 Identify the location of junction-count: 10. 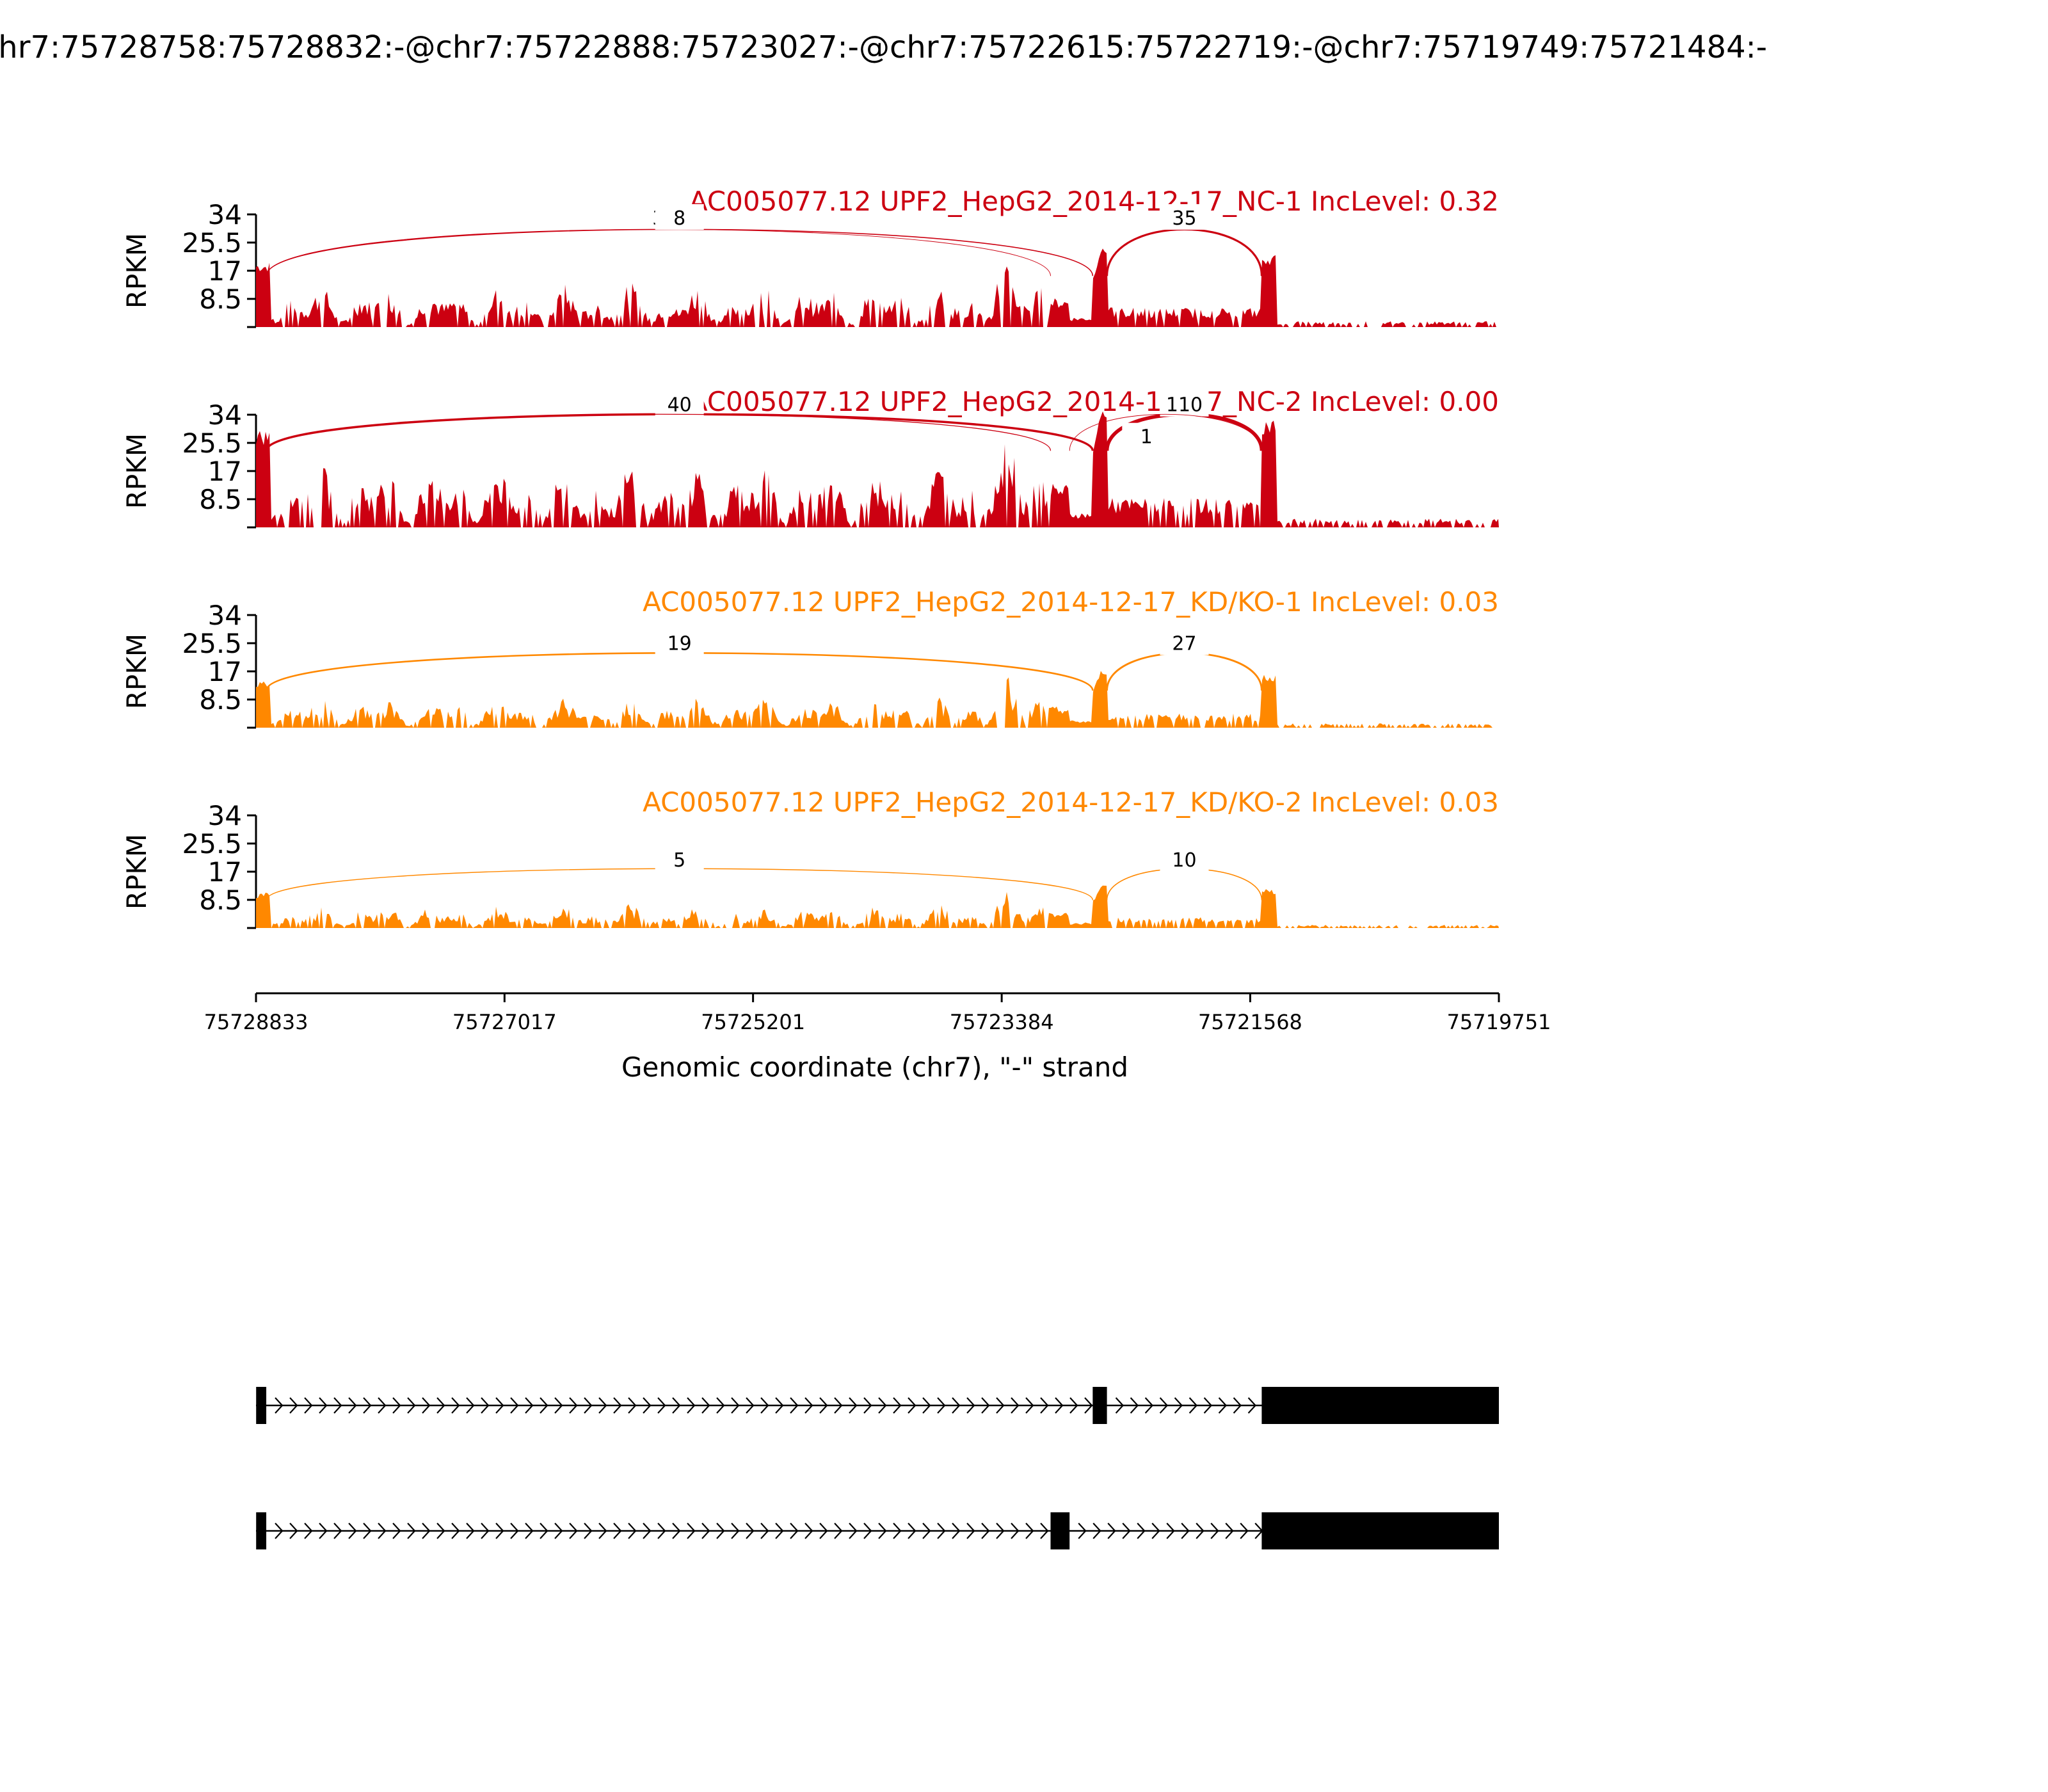
(1184, 860).